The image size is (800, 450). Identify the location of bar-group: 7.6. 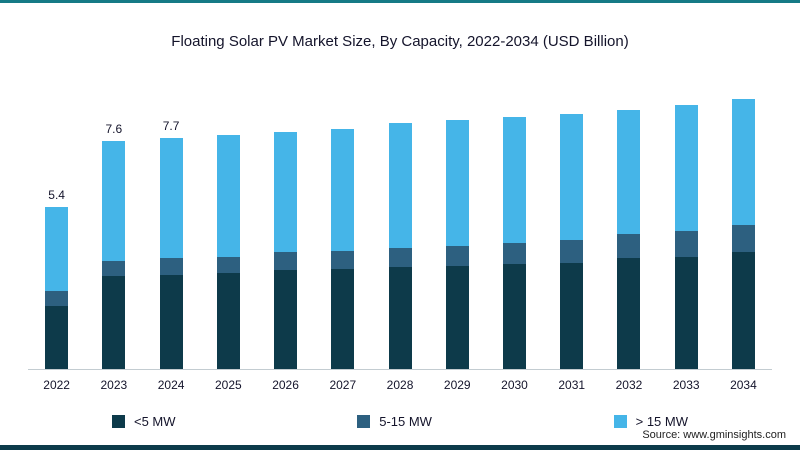
(113, 245).